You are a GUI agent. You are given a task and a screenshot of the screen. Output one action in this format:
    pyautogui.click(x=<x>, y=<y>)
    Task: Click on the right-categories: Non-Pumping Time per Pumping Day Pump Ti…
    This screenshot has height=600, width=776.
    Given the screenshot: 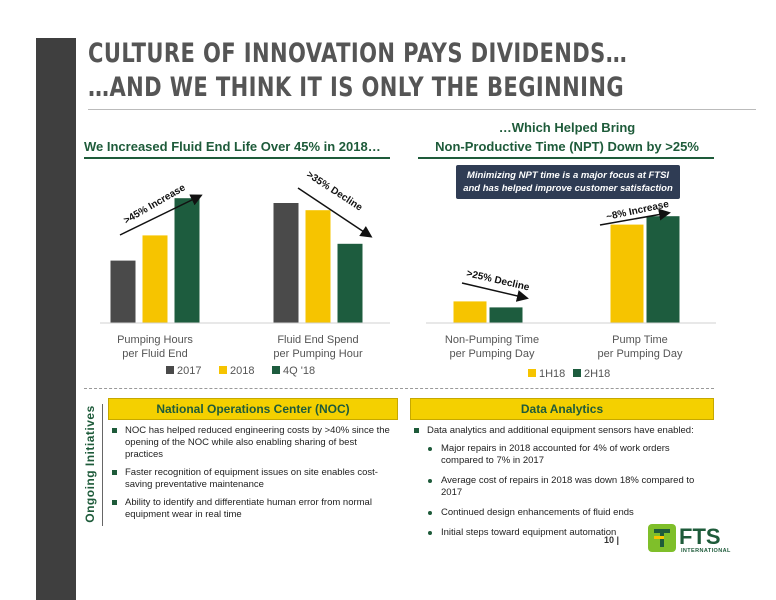 What is the action you would take?
    pyautogui.click(x=564, y=347)
    